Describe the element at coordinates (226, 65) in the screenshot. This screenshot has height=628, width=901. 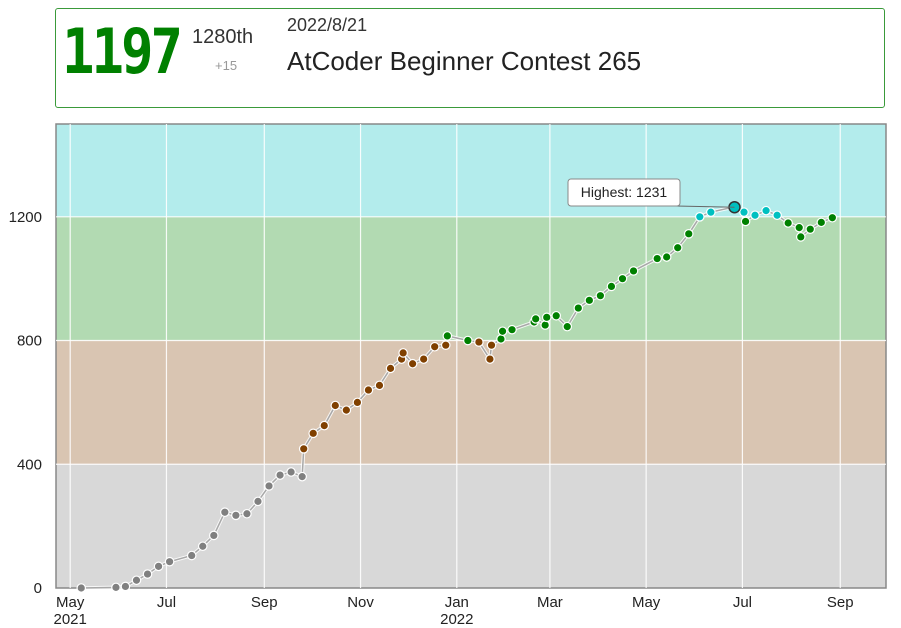
I see `rating-change: +15` at that location.